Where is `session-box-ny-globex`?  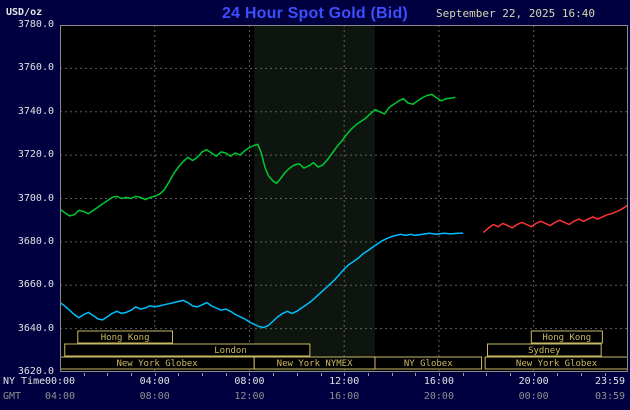 session-box-ny-globex is located at coordinates (428, 363).